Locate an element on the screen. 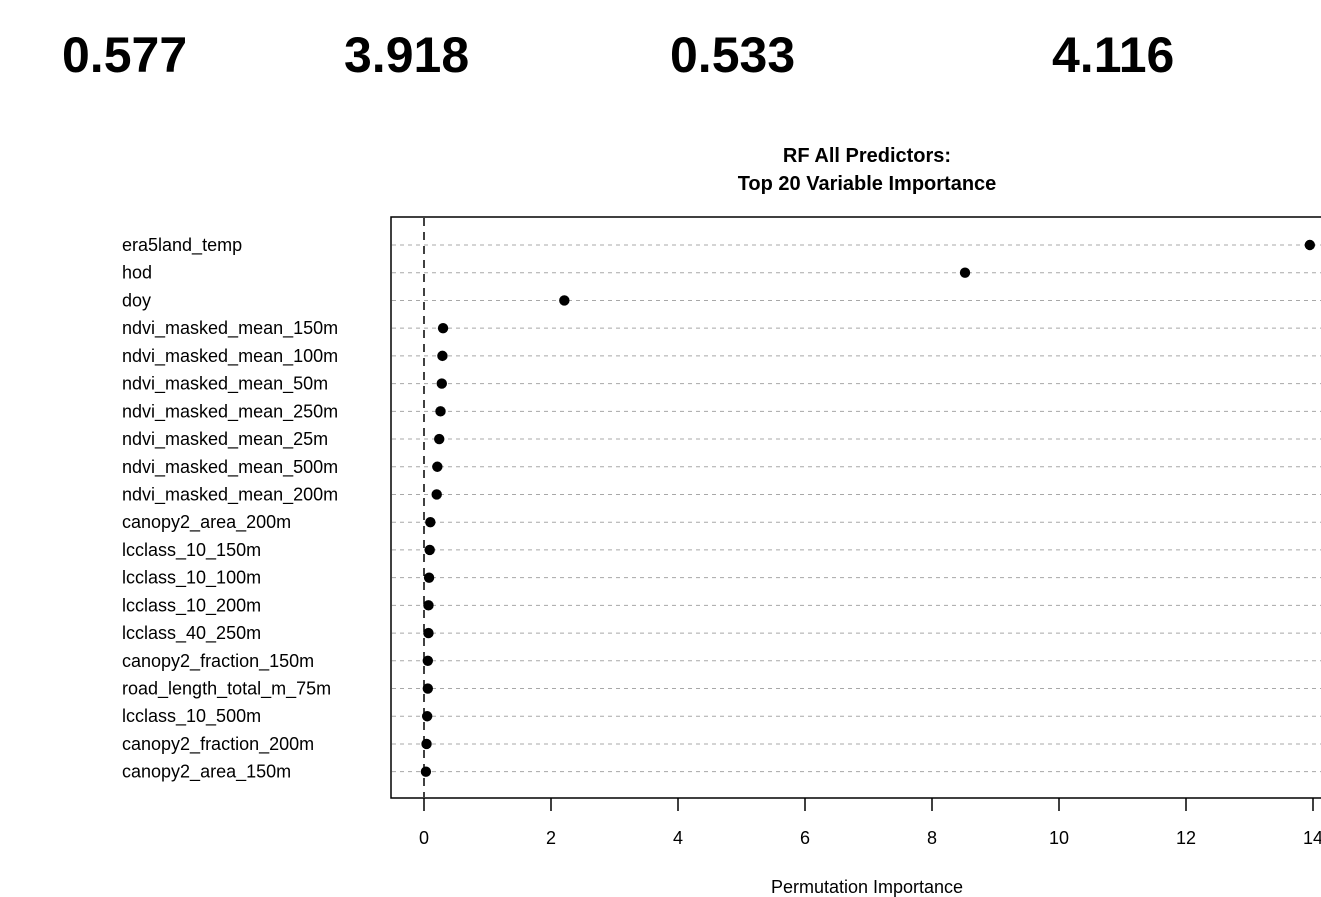 The width and height of the screenshot is (1321, 897). variable-label: ndvi_masked_mean_50m is located at coordinates (225, 384).